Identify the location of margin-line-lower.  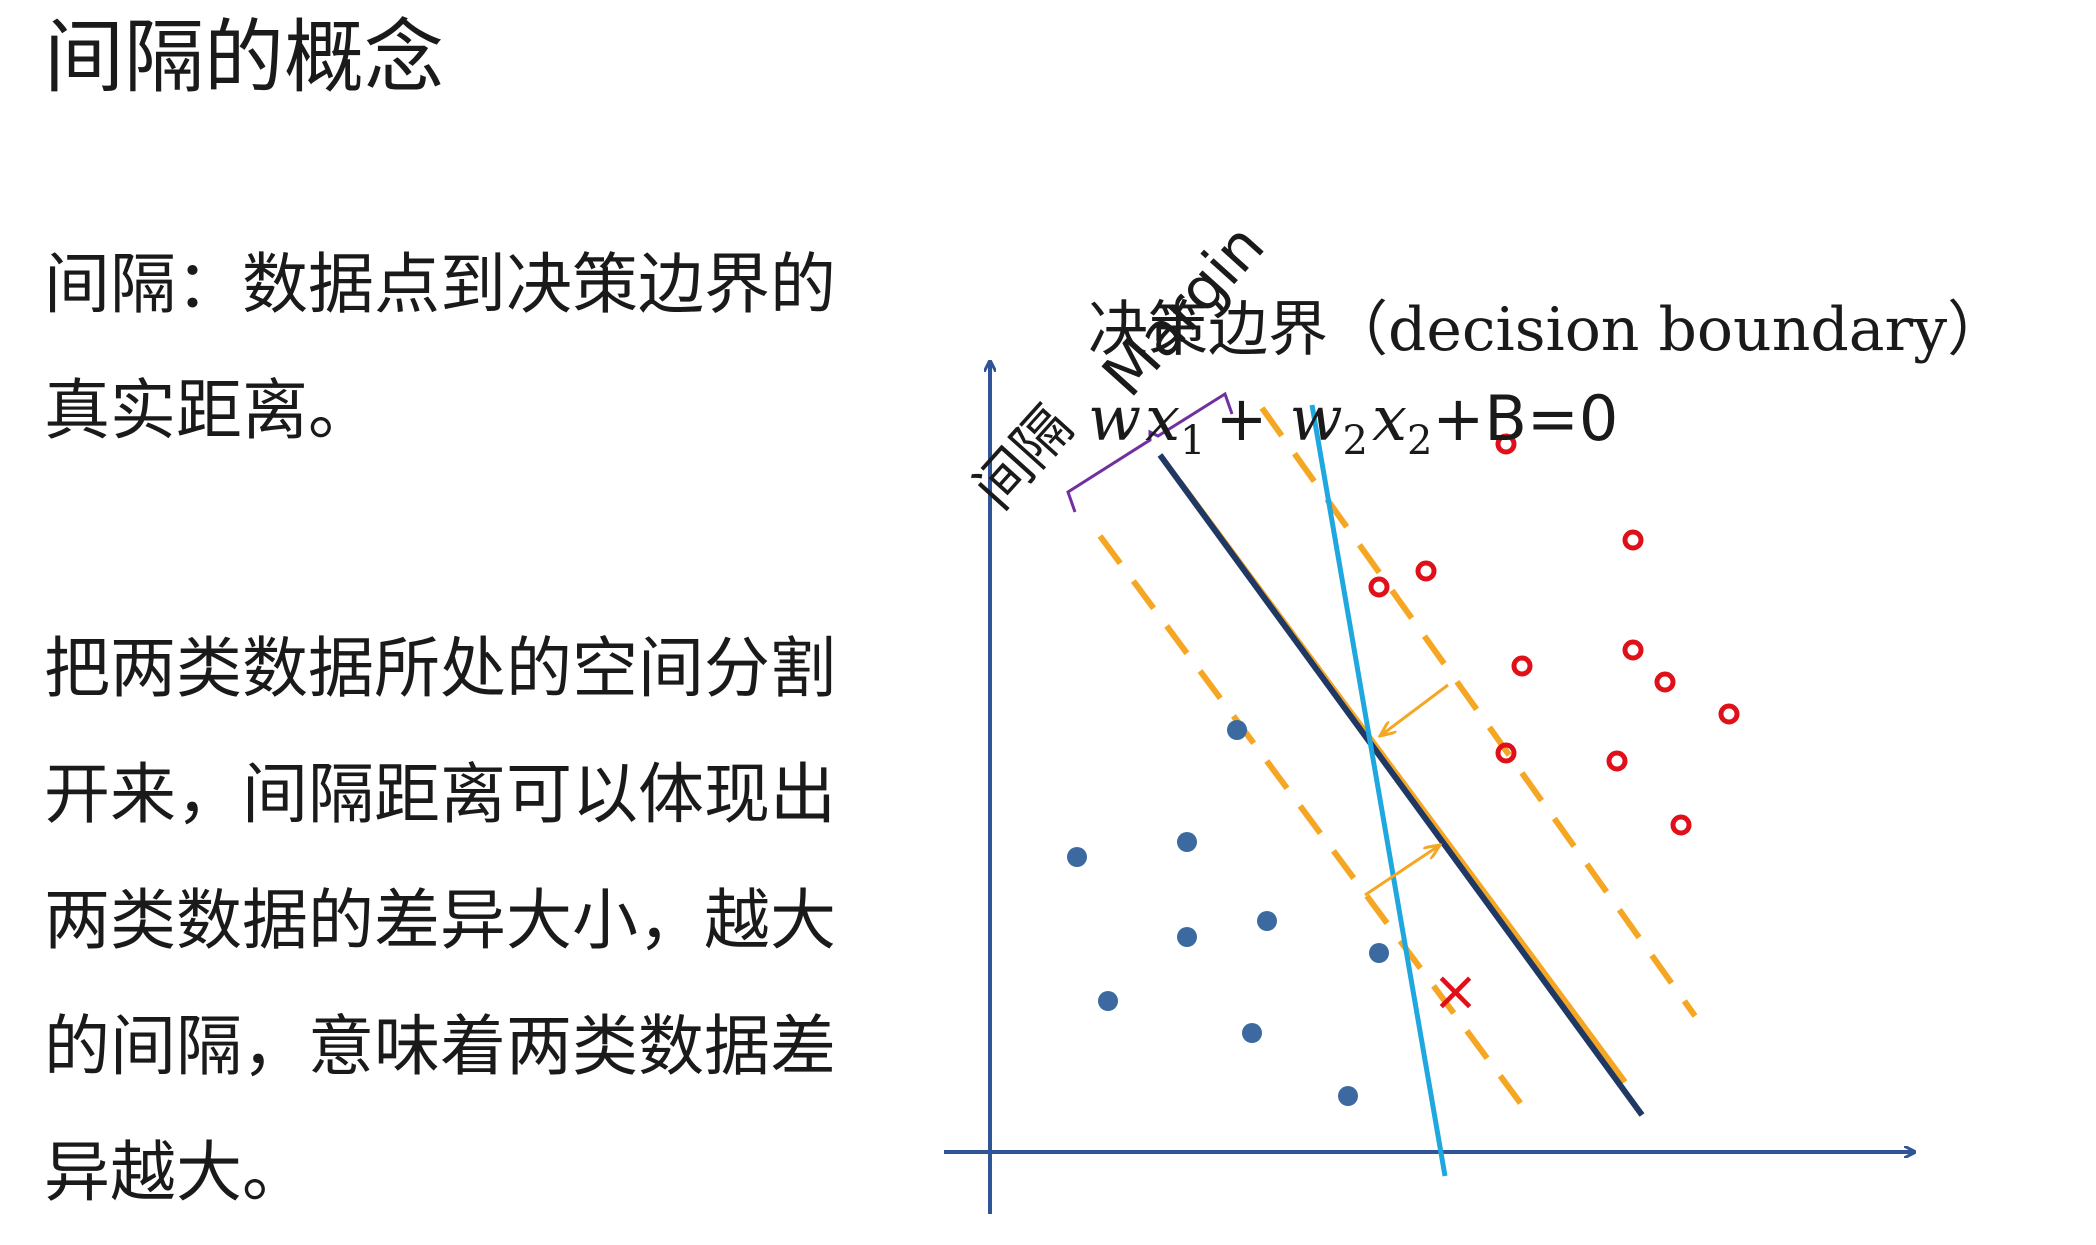
(1315, 826).